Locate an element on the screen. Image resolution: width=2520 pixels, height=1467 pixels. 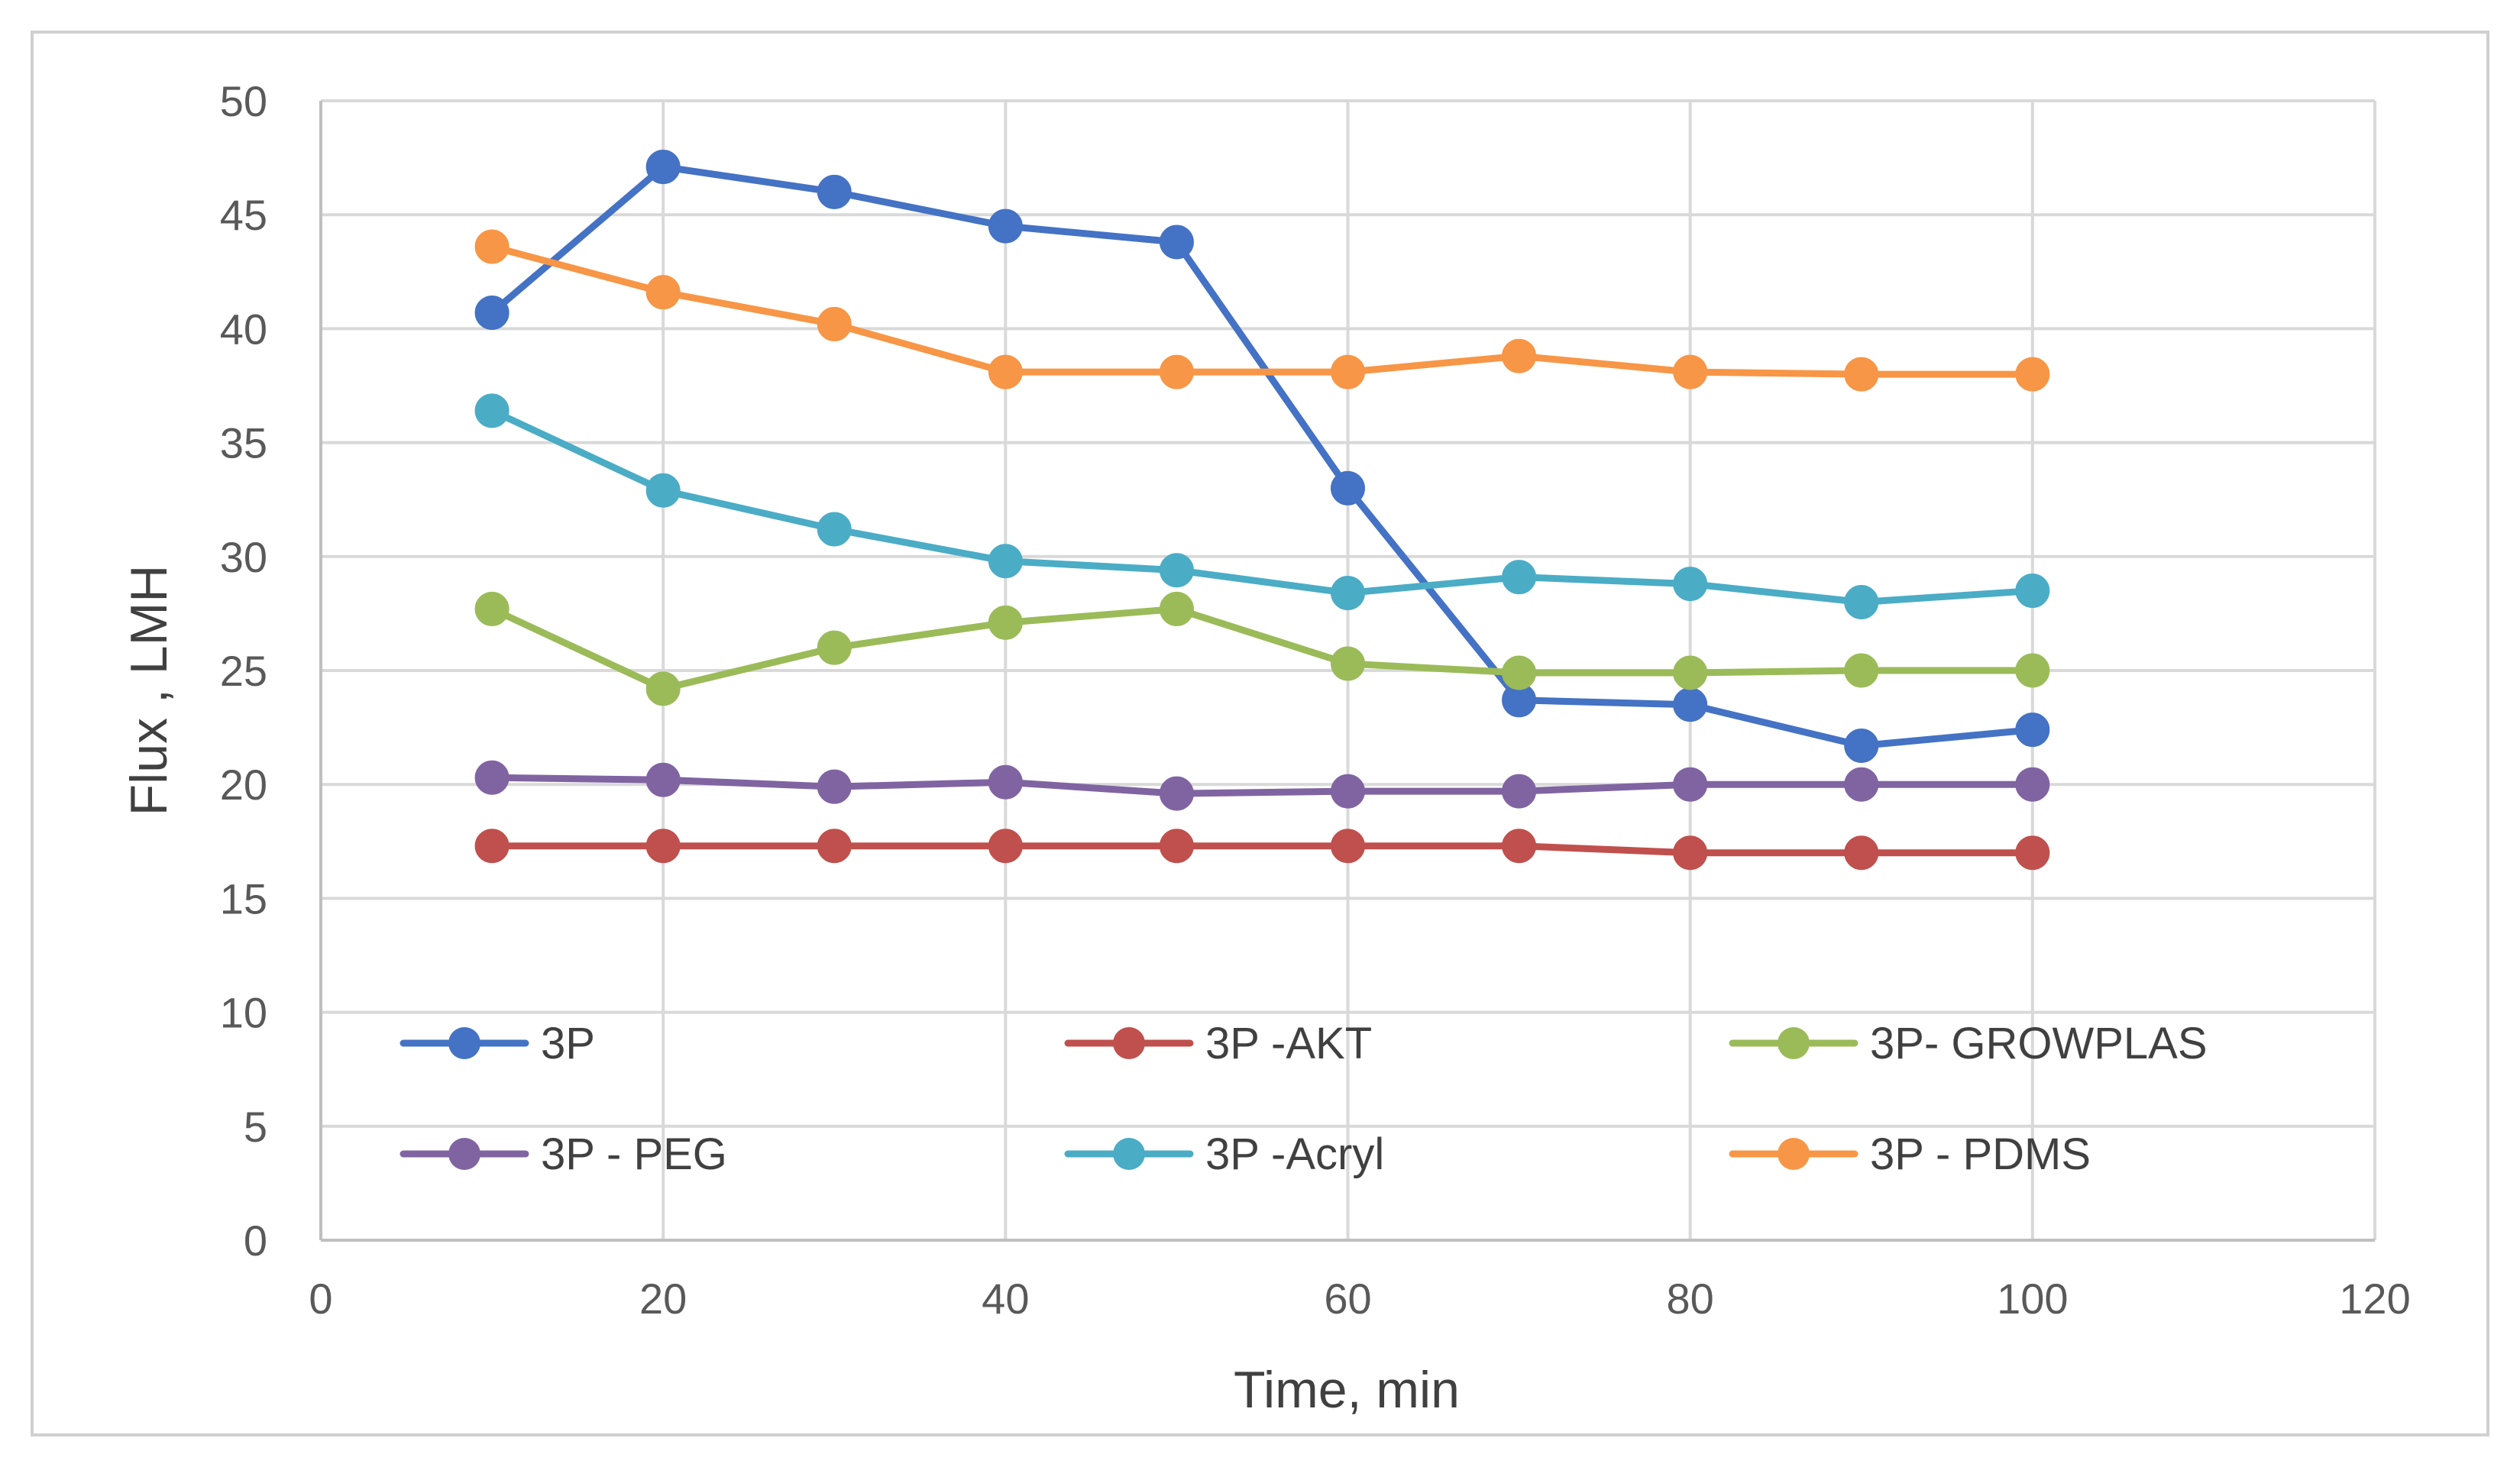
series-3p-pdms is located at coordinates (1262, 311).